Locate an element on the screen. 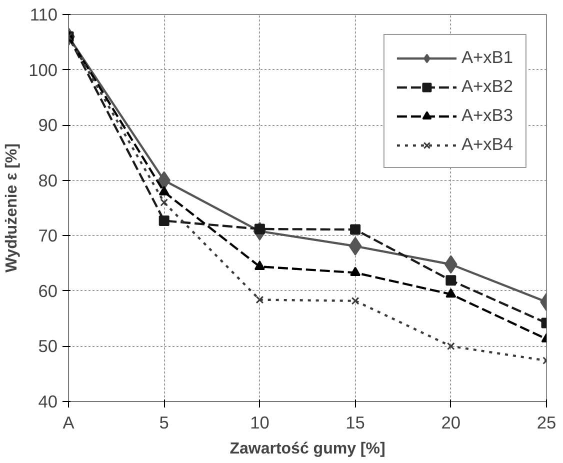 The image size is (563, 463). x-tick-label: 10 is located at coordinates (260, 422).